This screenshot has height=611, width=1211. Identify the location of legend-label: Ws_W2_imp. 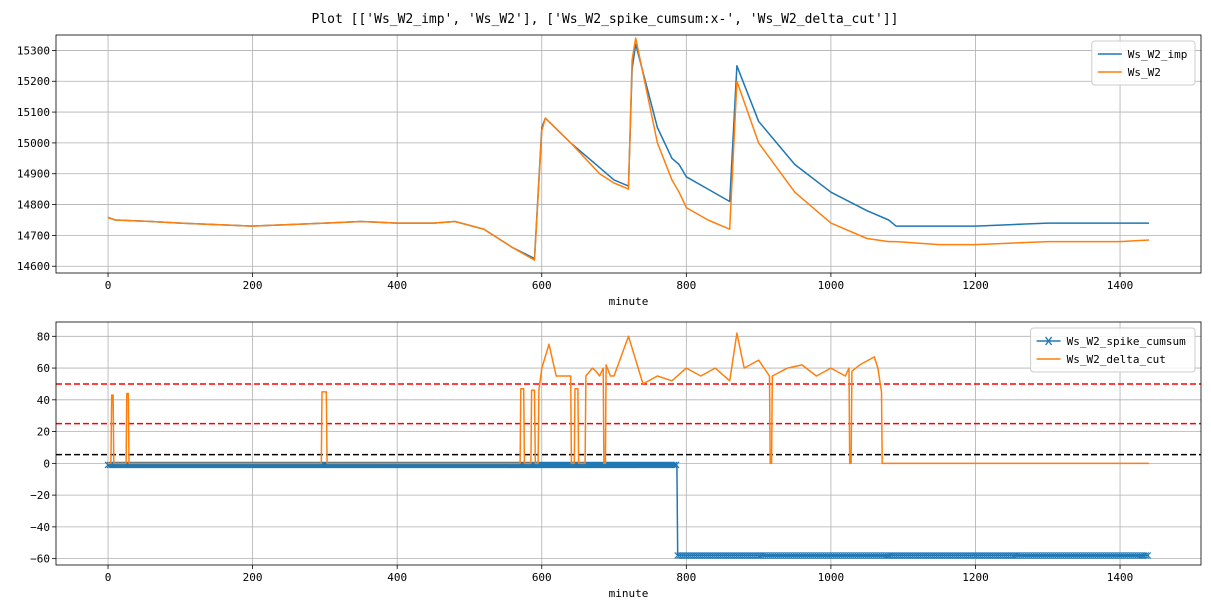
(1158, 54).